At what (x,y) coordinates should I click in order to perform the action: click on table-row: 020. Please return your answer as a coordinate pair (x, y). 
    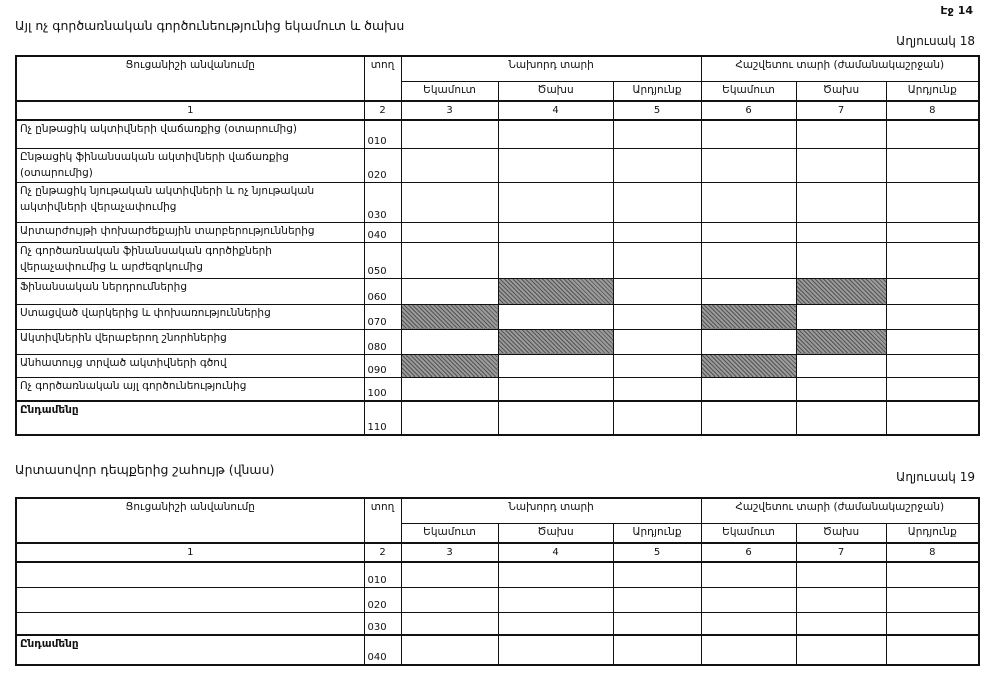
    Looking at the image, I should click on (497, 599).